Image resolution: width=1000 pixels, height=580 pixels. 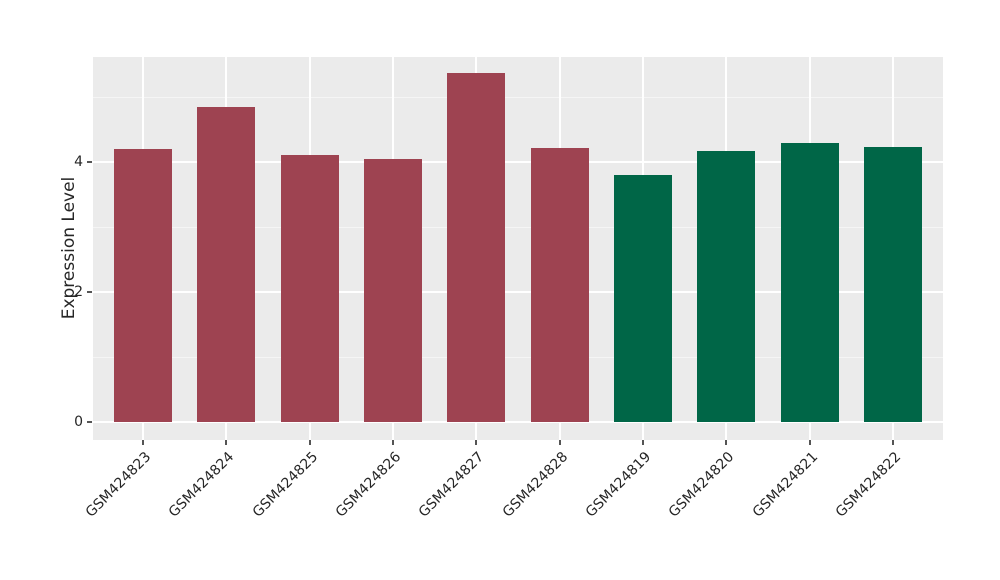 What do you see at coordinates (78, 162) in the screenshot?
I see `y-tick-label-4: 4` at bounding box center [78, 162].